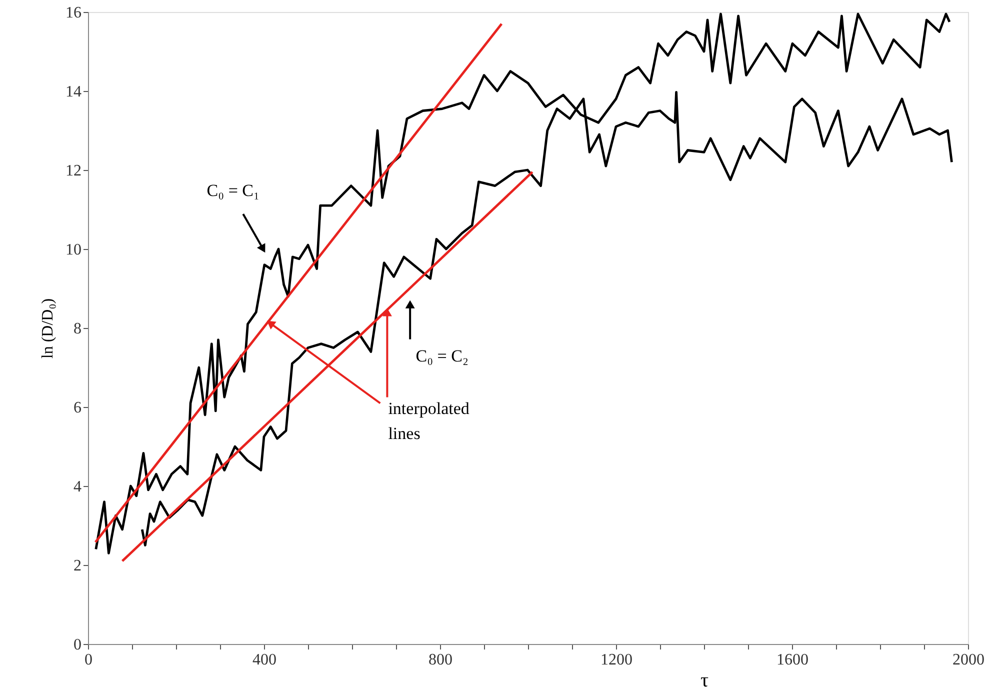 This screenshot has height=698, width=993. Describe the element at coordinates (78, 329) in the screenshot. I see `y-tick-label: 8` at that location.